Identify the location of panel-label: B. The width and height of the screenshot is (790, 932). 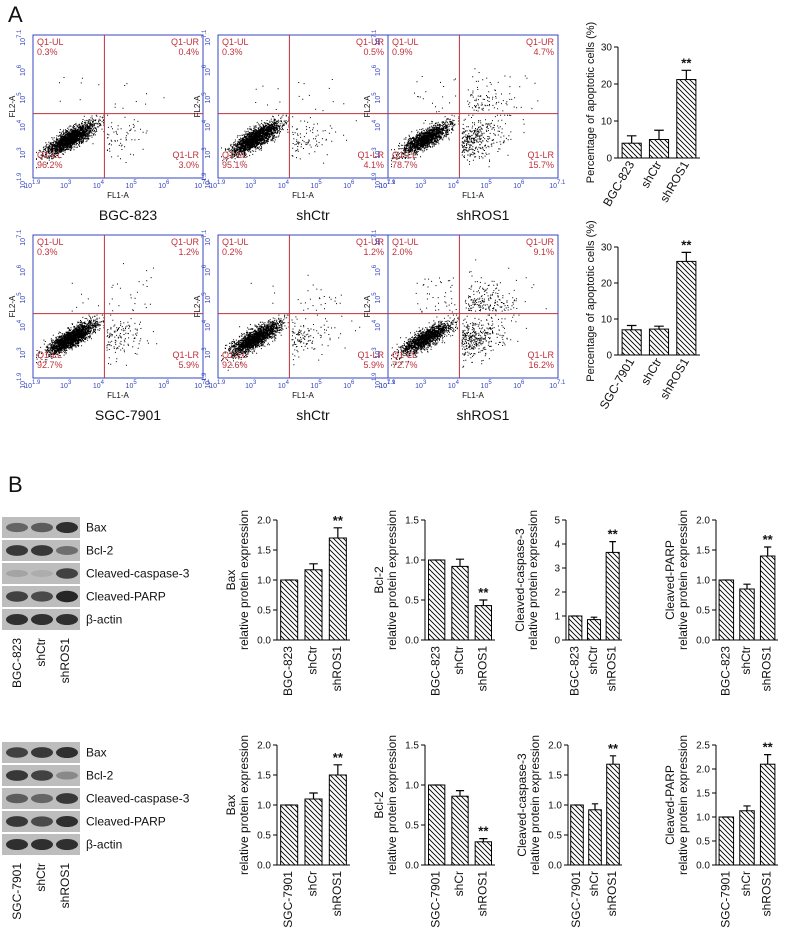
(15, 484).